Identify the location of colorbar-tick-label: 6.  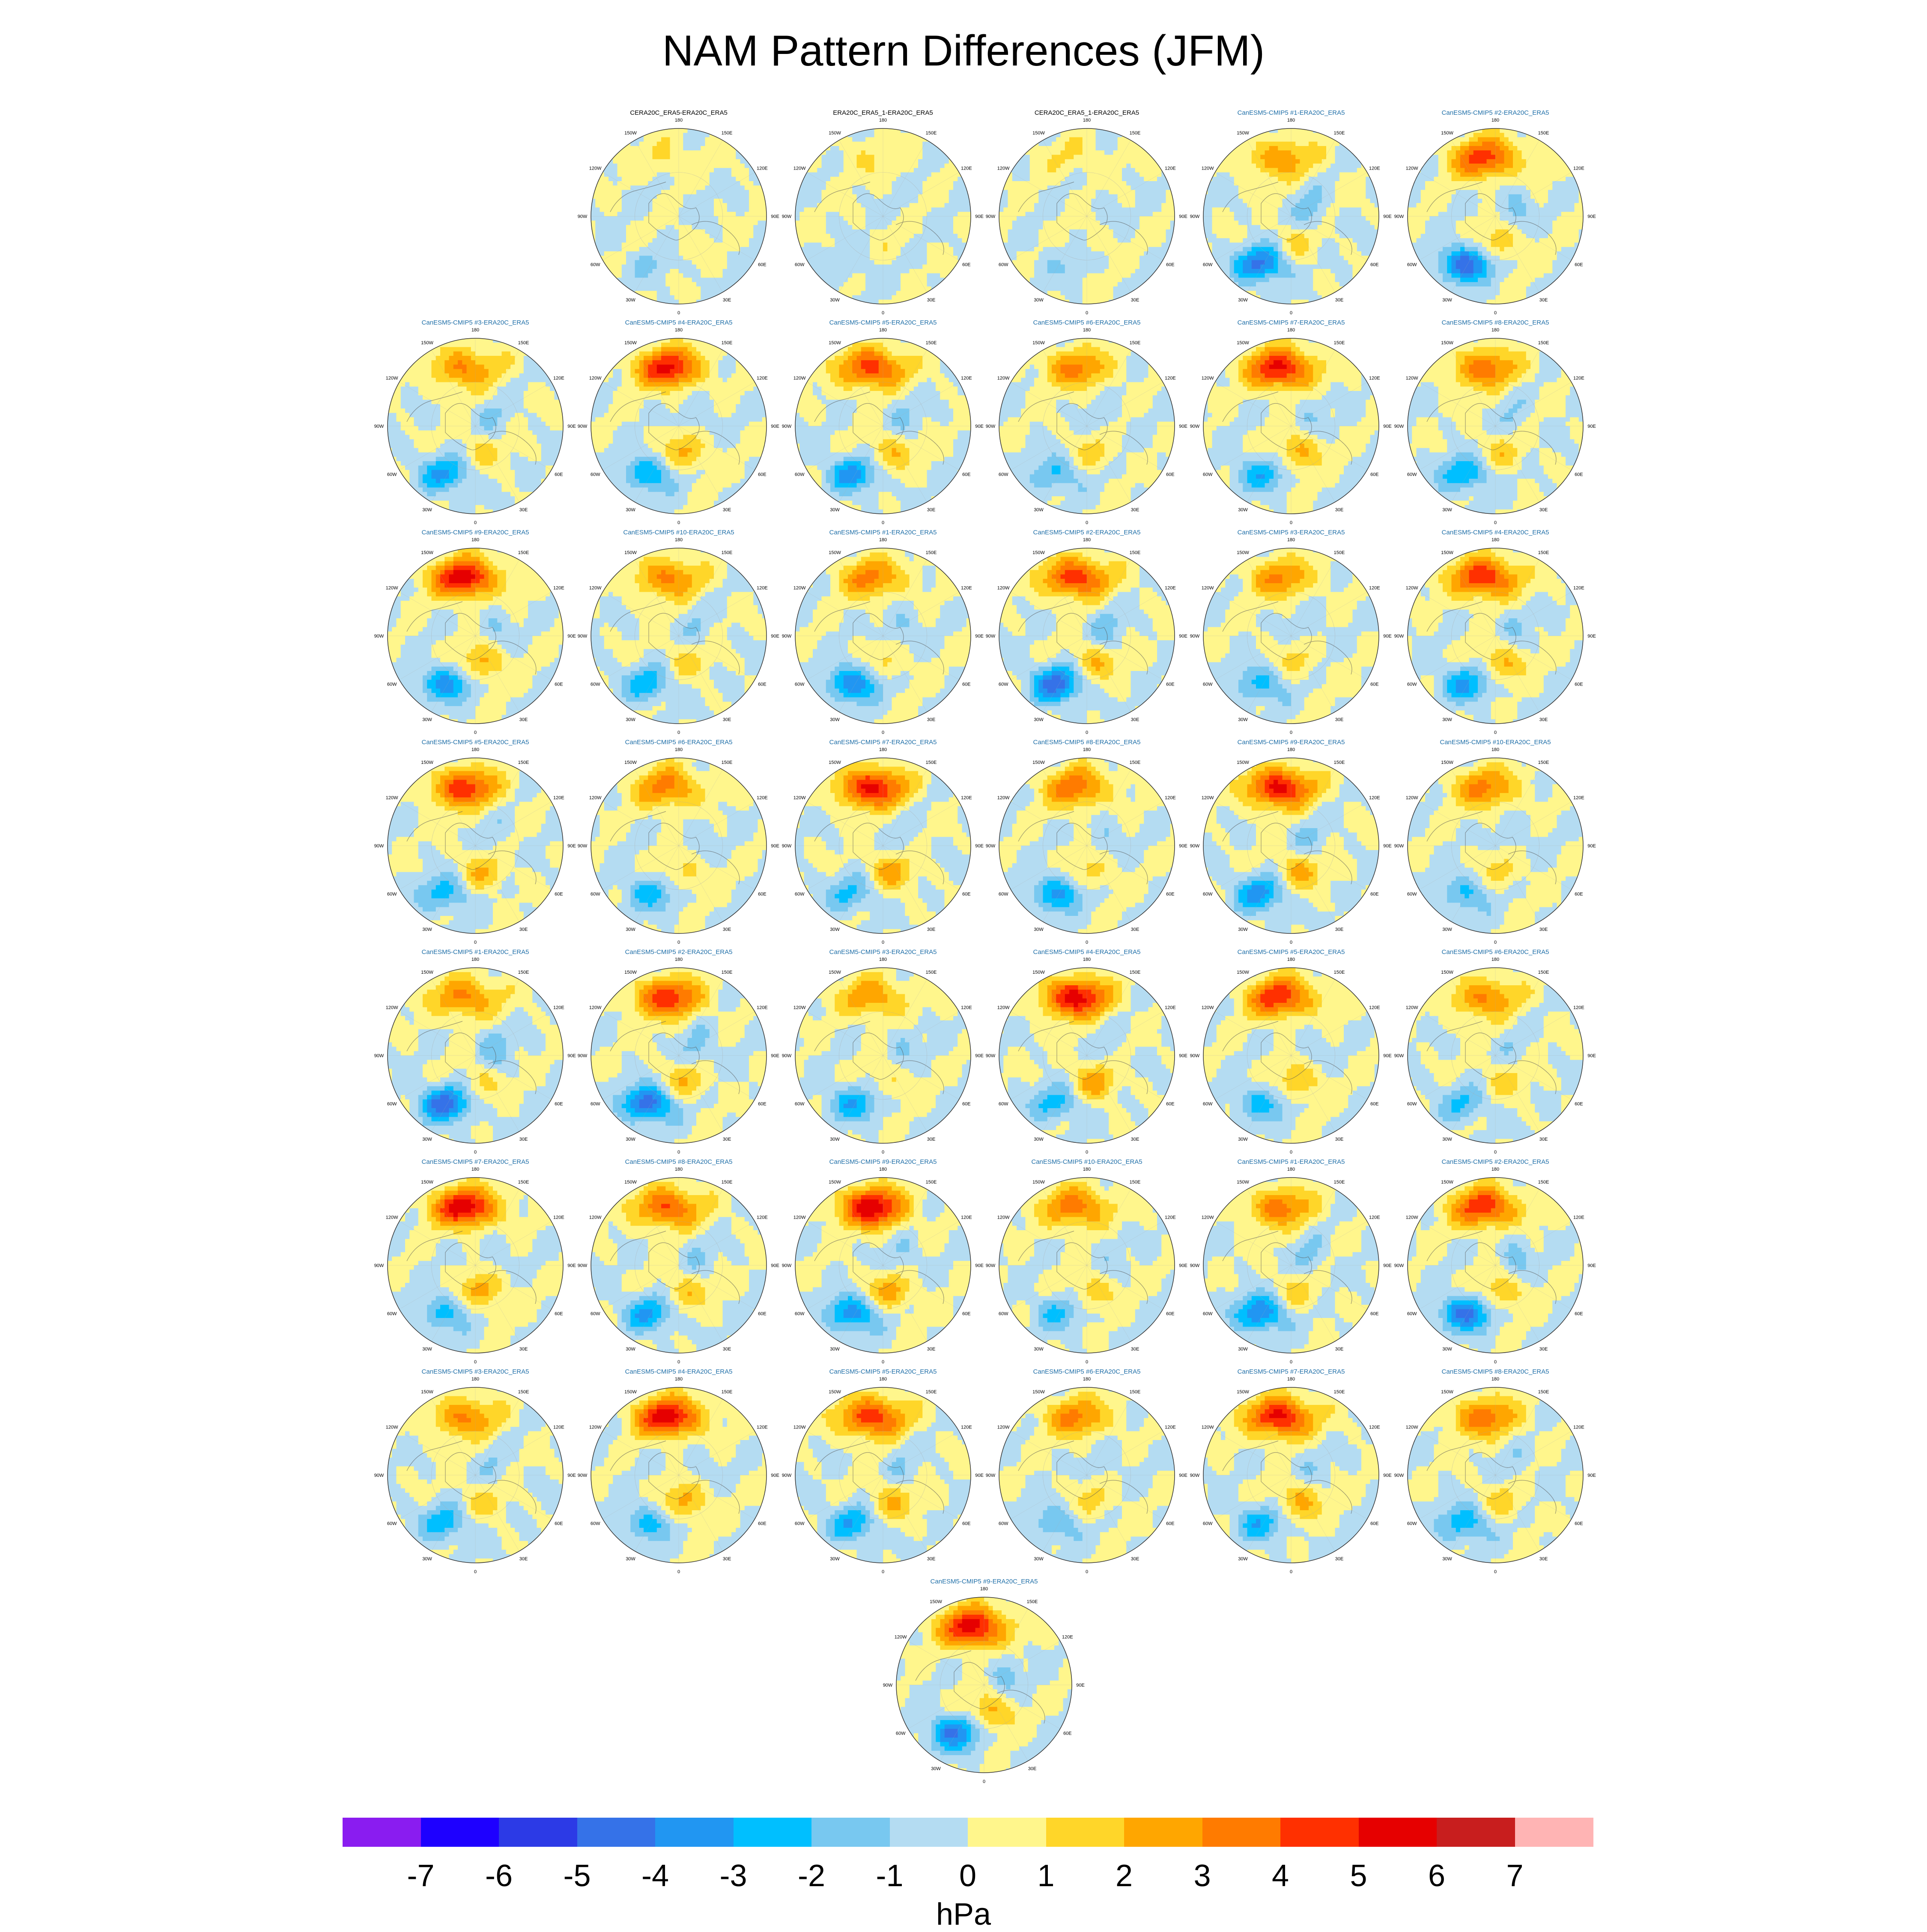
(1436, 1875).